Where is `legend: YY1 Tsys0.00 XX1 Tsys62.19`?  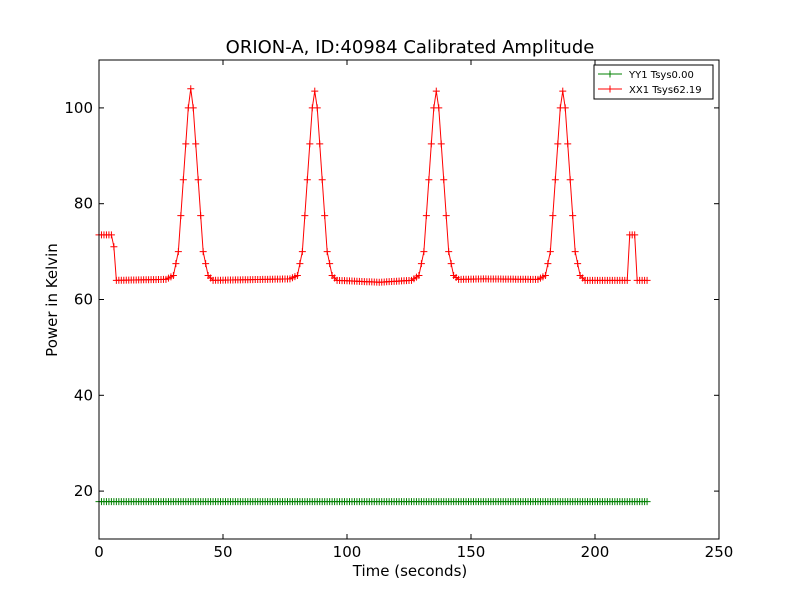 legend: YY1 Tsys0.00 XX1 Tsys62.19 is located at coordinates (653, 82).